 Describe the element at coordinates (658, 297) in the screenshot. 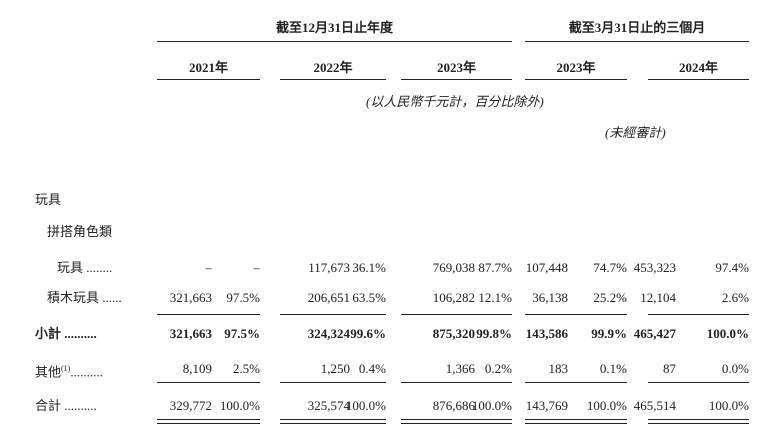

I see `cell: 12,104` at that location.